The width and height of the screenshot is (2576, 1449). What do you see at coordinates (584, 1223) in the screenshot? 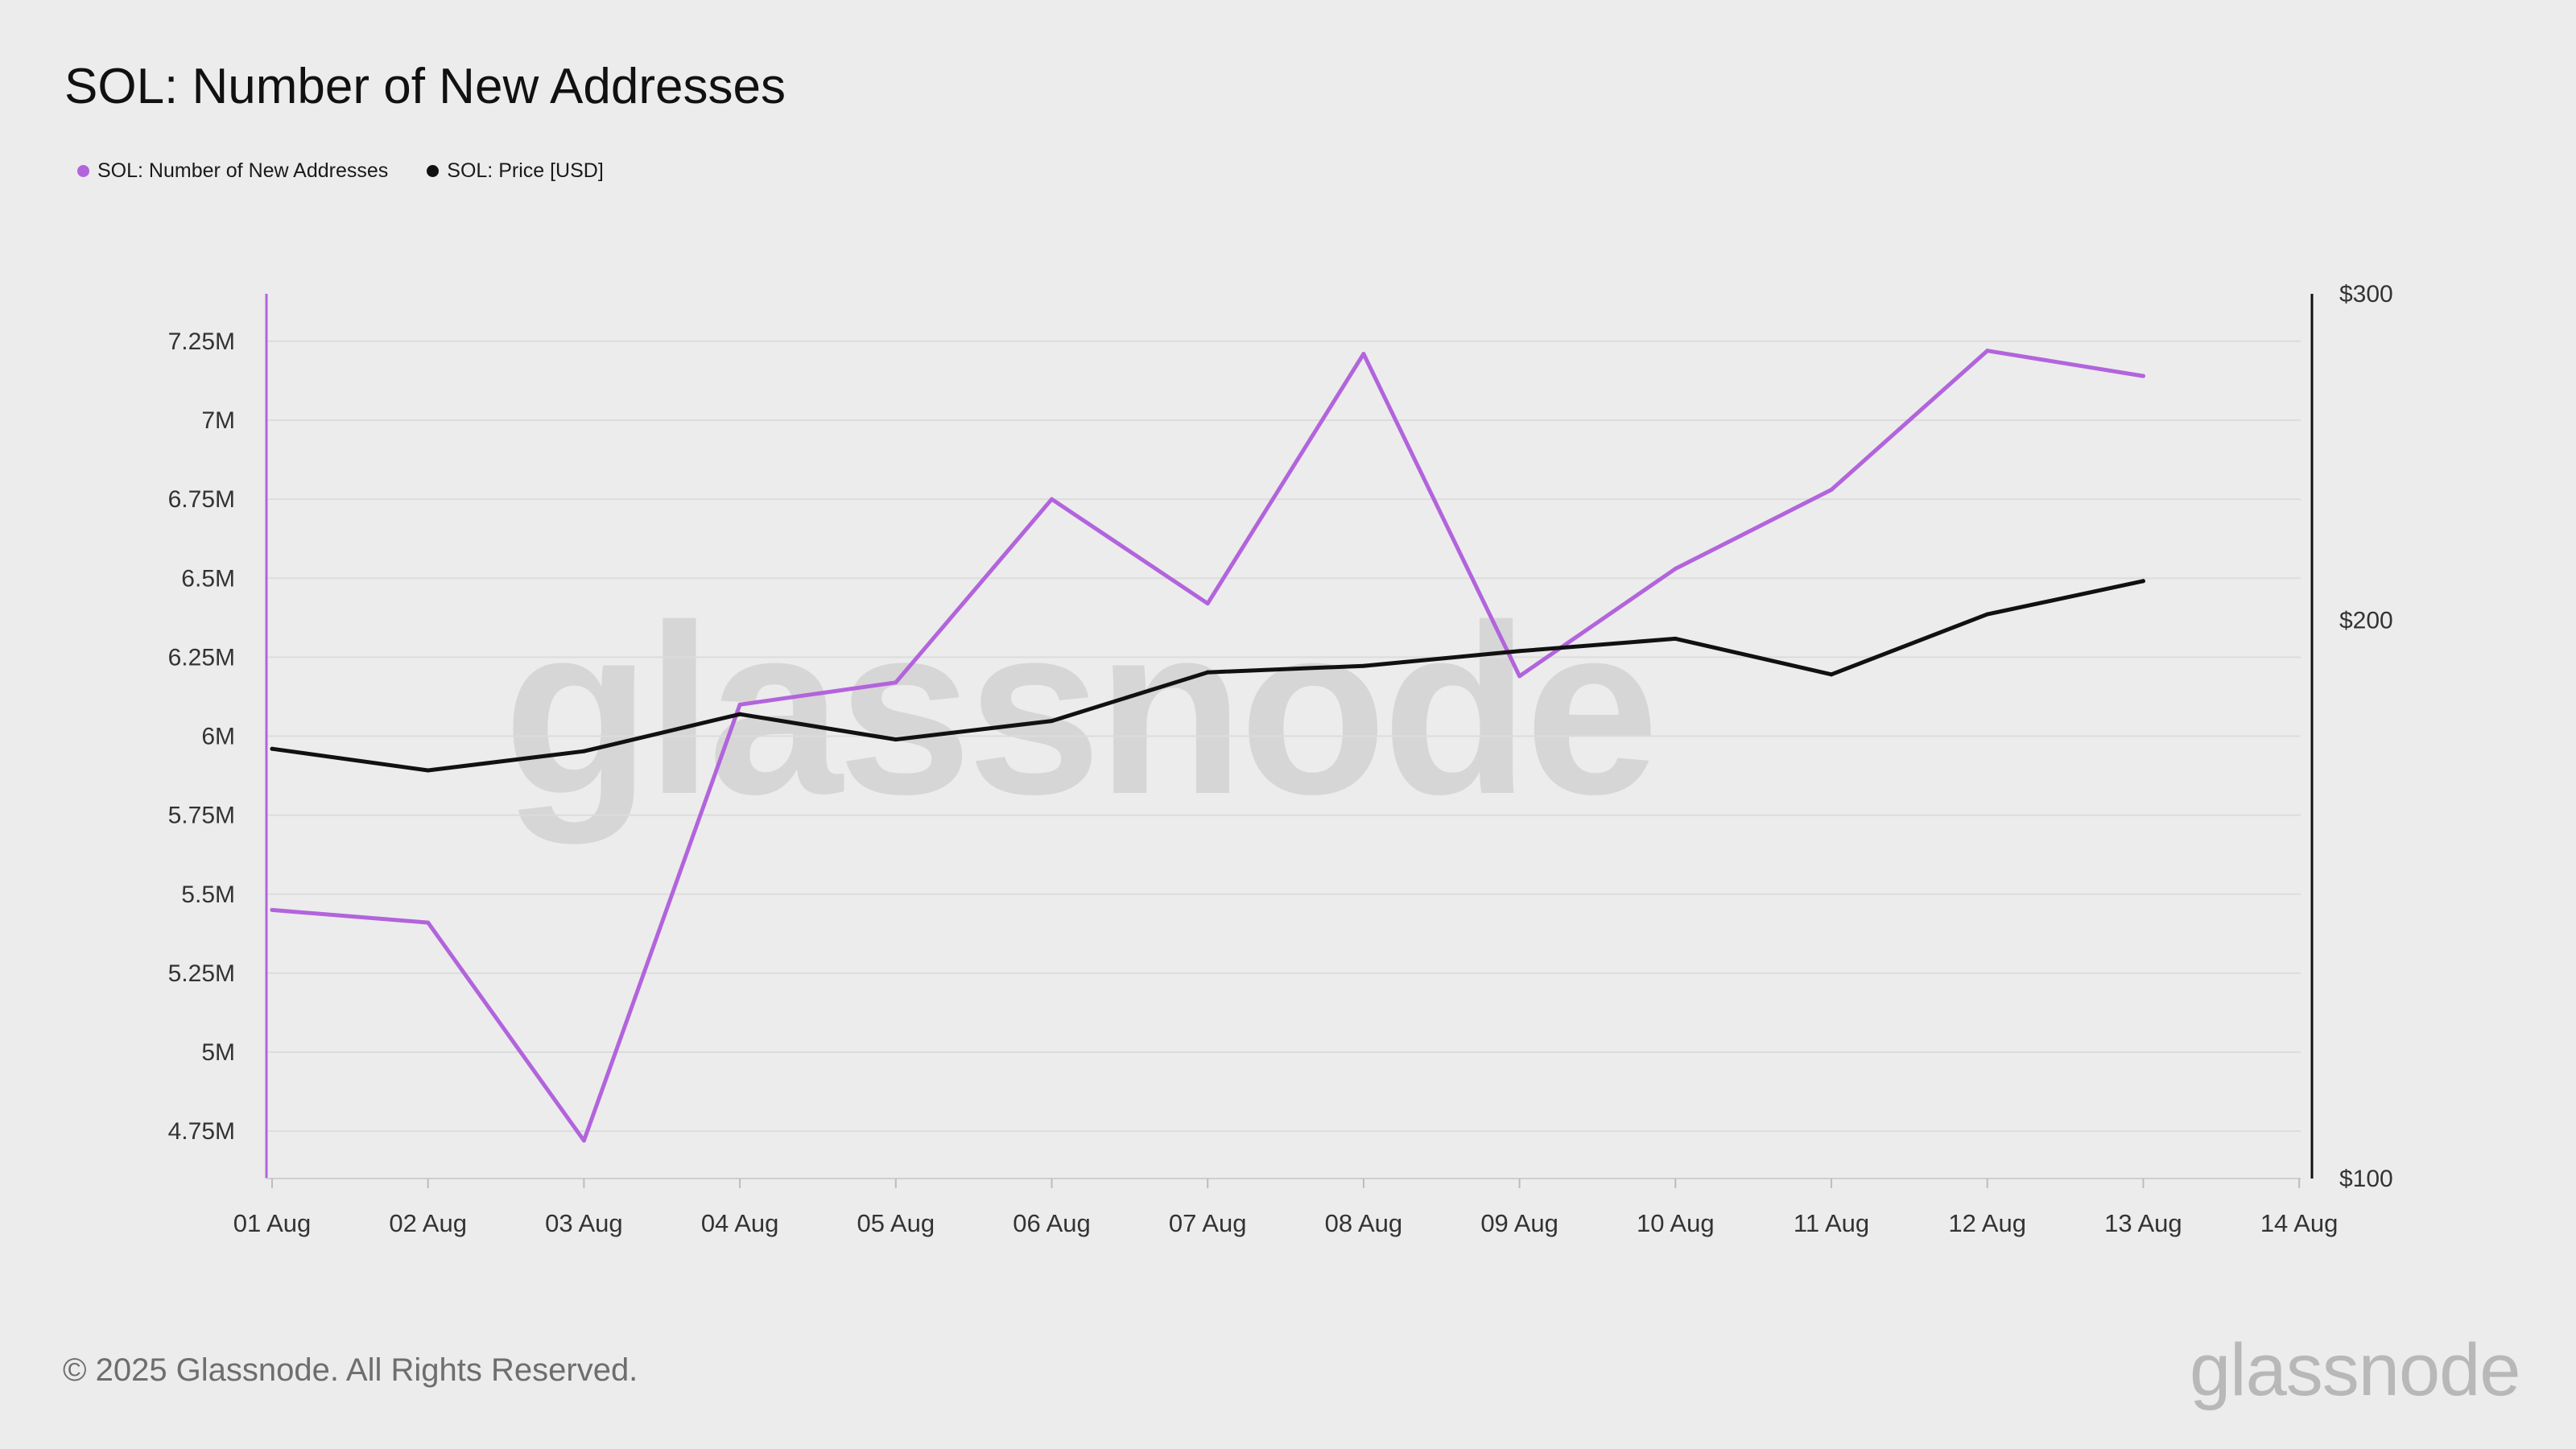
I see `x-tick-label: 03 Aug` at bounding box center [584, 1223].